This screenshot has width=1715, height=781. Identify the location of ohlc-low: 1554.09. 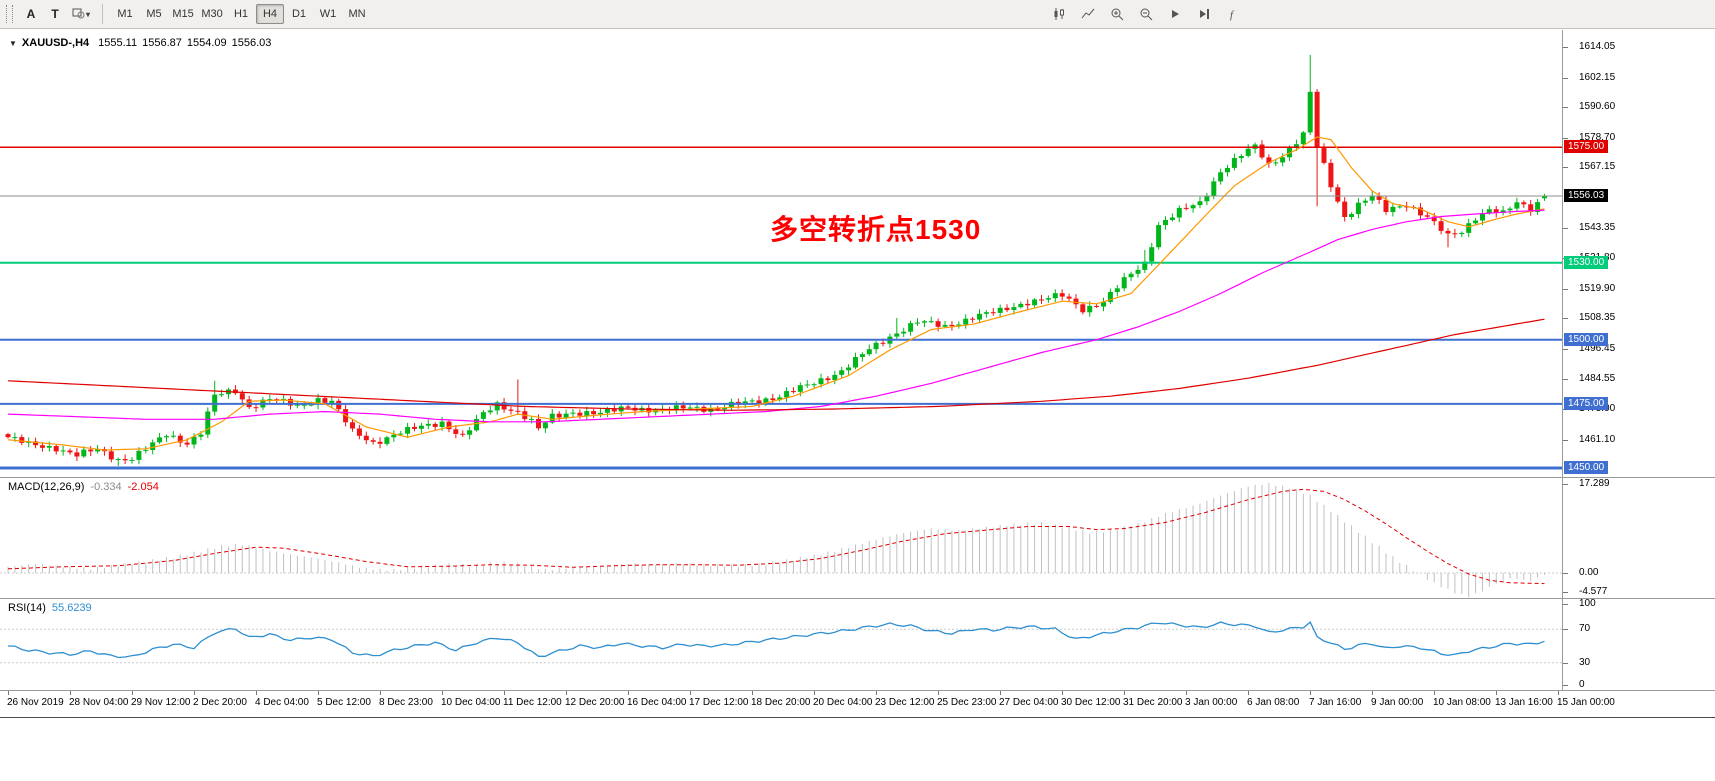
(206, 43).